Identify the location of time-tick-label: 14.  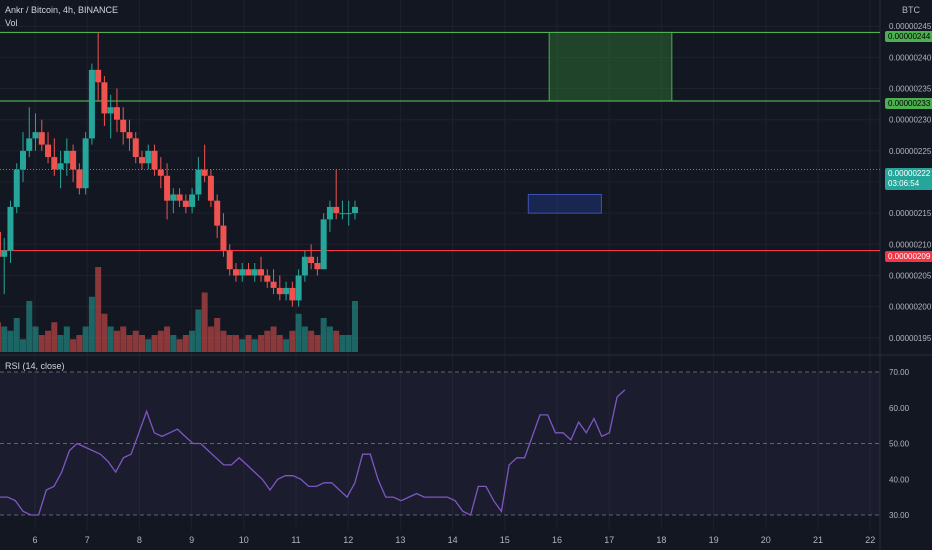
(453, 540).